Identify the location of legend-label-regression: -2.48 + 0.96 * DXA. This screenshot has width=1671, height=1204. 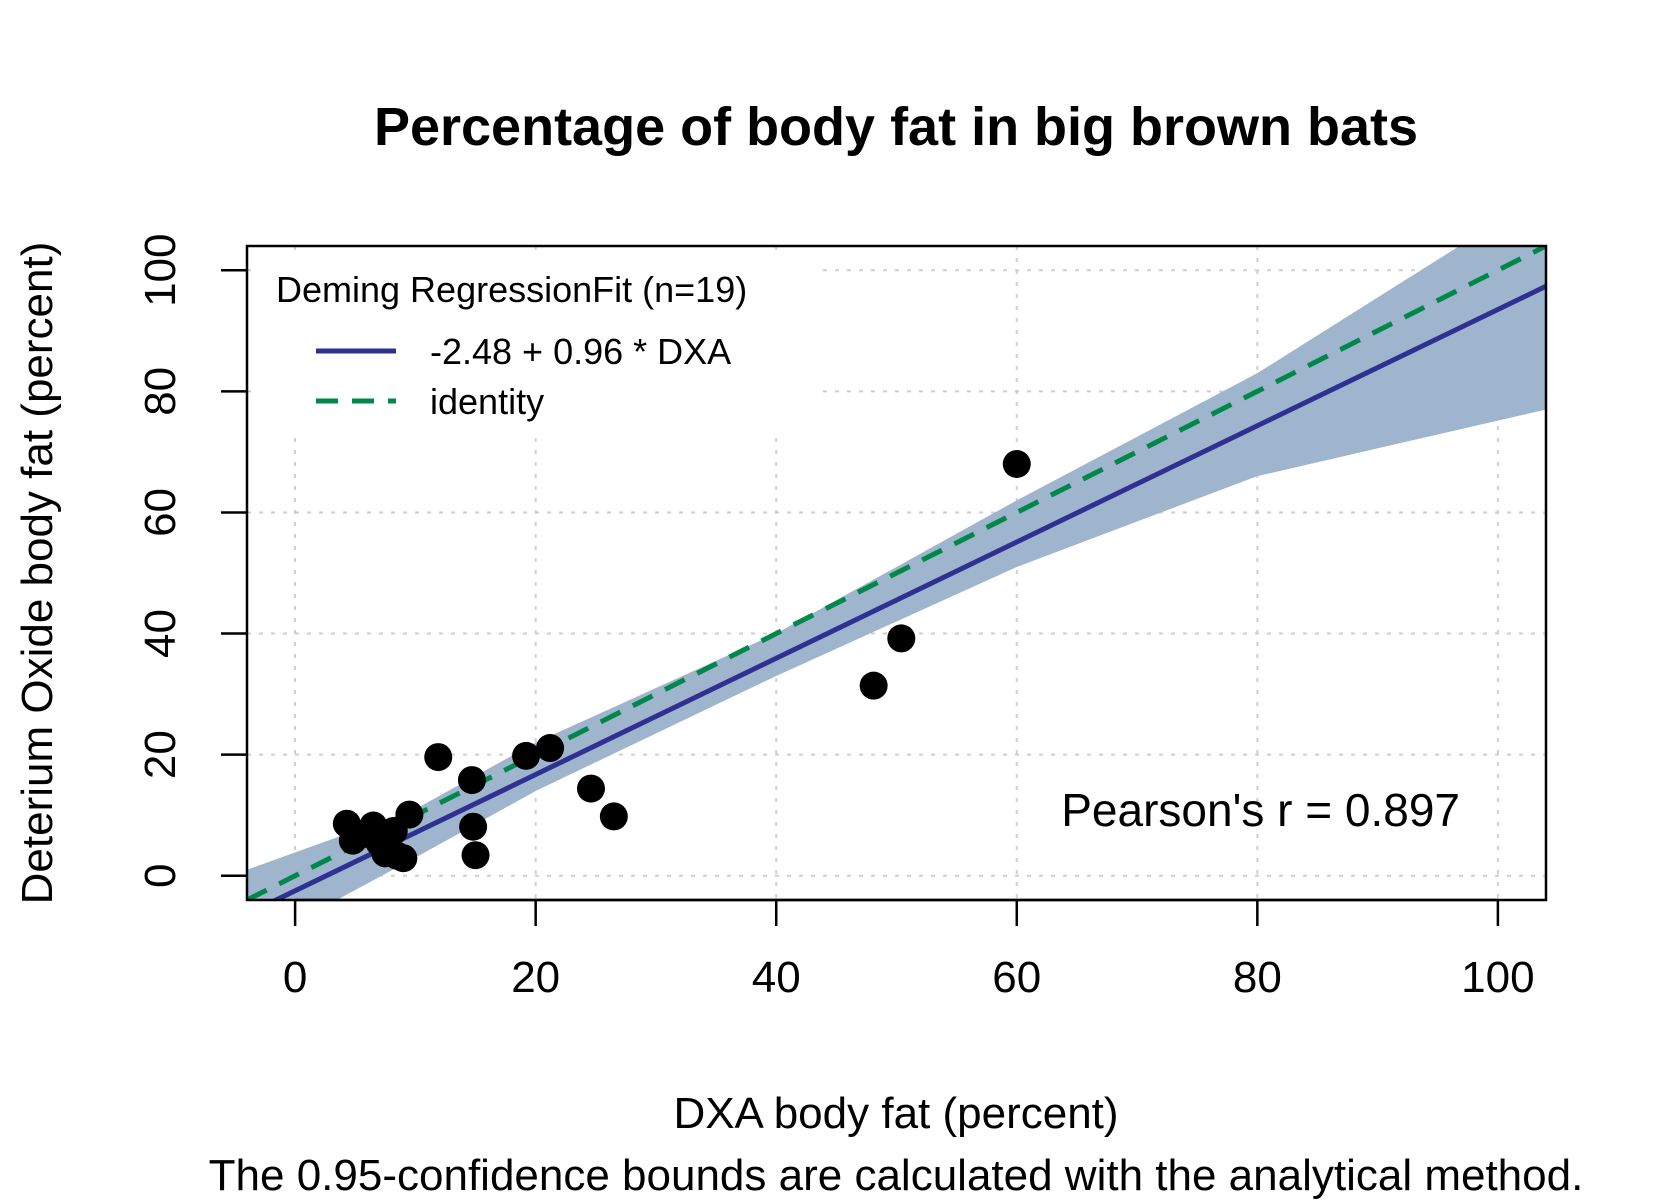
(580, 351).